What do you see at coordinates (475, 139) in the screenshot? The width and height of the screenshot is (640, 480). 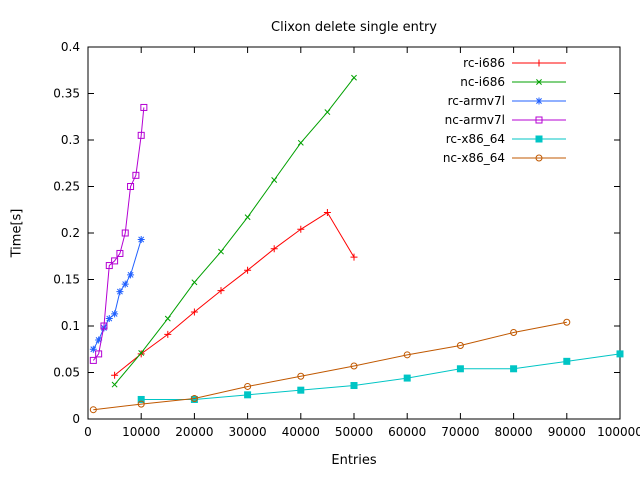 I see `svg-text: rc-x86_64` at bounding box center [475, 139].